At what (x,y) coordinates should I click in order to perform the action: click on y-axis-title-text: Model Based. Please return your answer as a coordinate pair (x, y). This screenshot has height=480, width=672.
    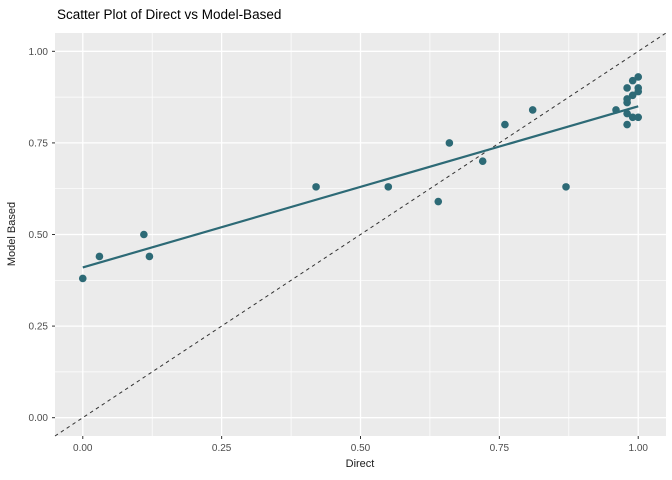
    Looking at the image, I should click on (12, 234).